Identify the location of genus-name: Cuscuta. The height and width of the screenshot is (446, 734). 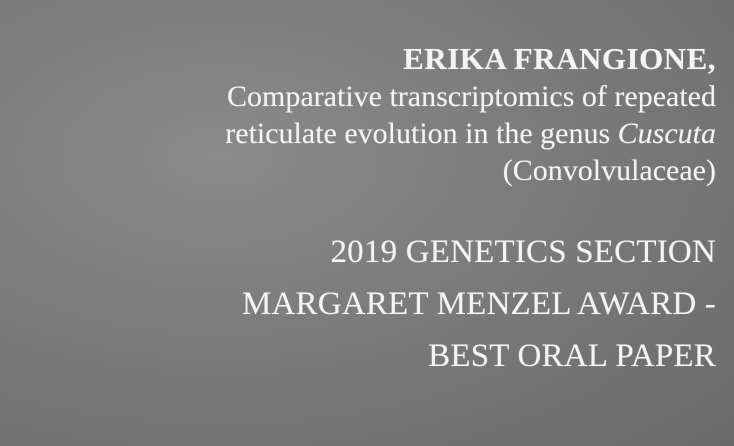
(666, 133).